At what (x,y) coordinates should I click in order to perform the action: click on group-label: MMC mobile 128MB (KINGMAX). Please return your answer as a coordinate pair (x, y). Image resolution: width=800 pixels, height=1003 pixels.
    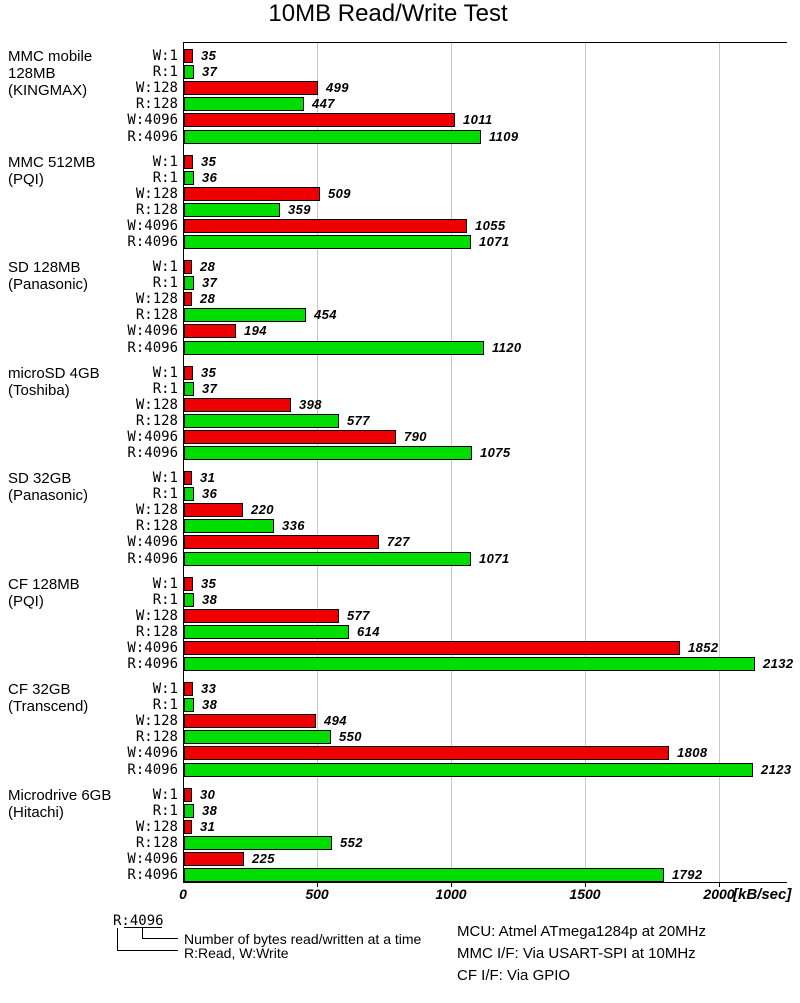
    Looking at the image, I should click on (50, 73).